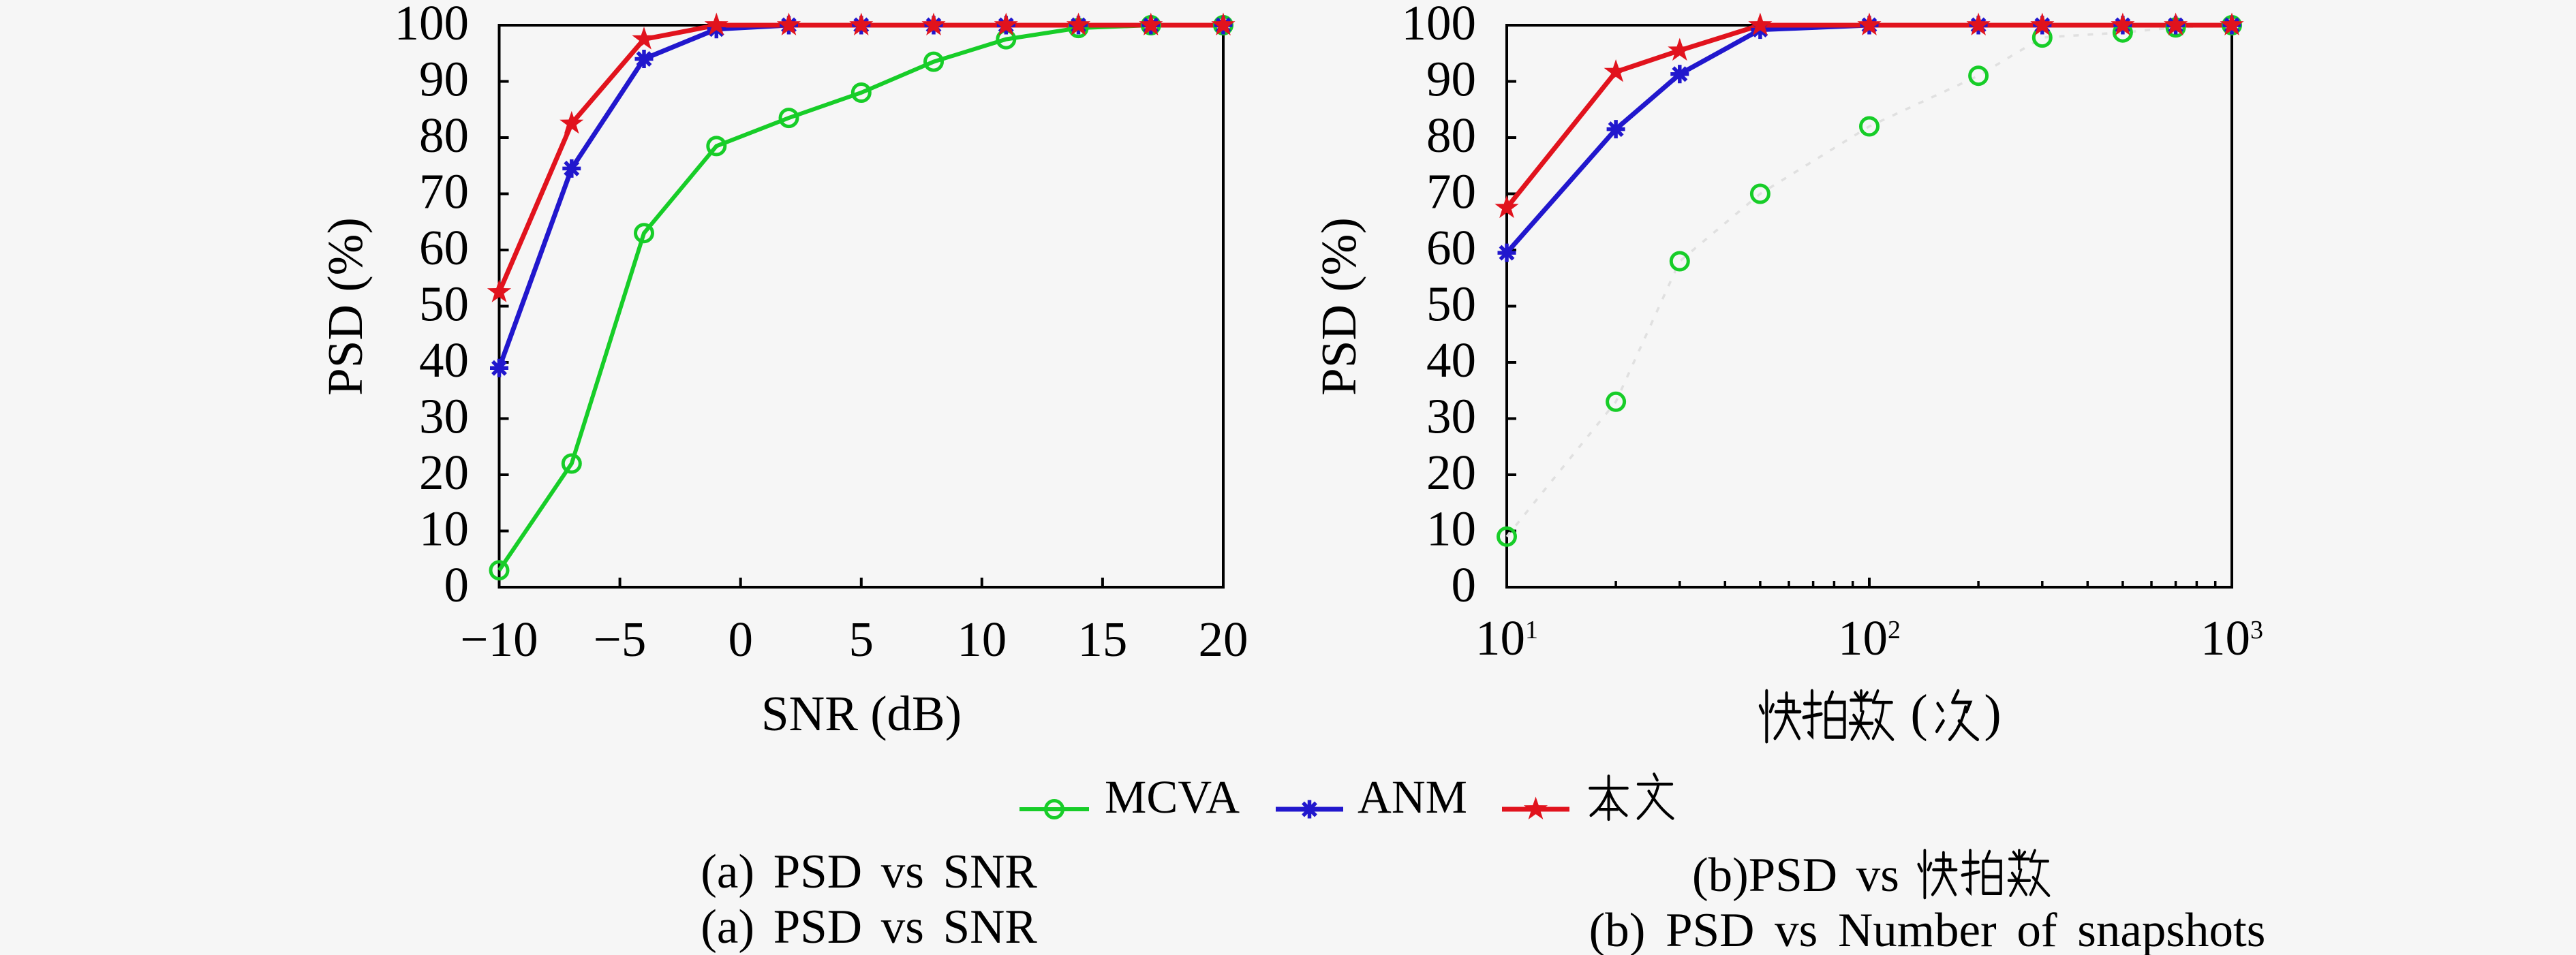 The height and width of the screenshot is (955, 2576). What do you see at coordinates (1412, 797) in the screenshot?
I see `svg-text: ANM` at bounding box center [1412, 797].